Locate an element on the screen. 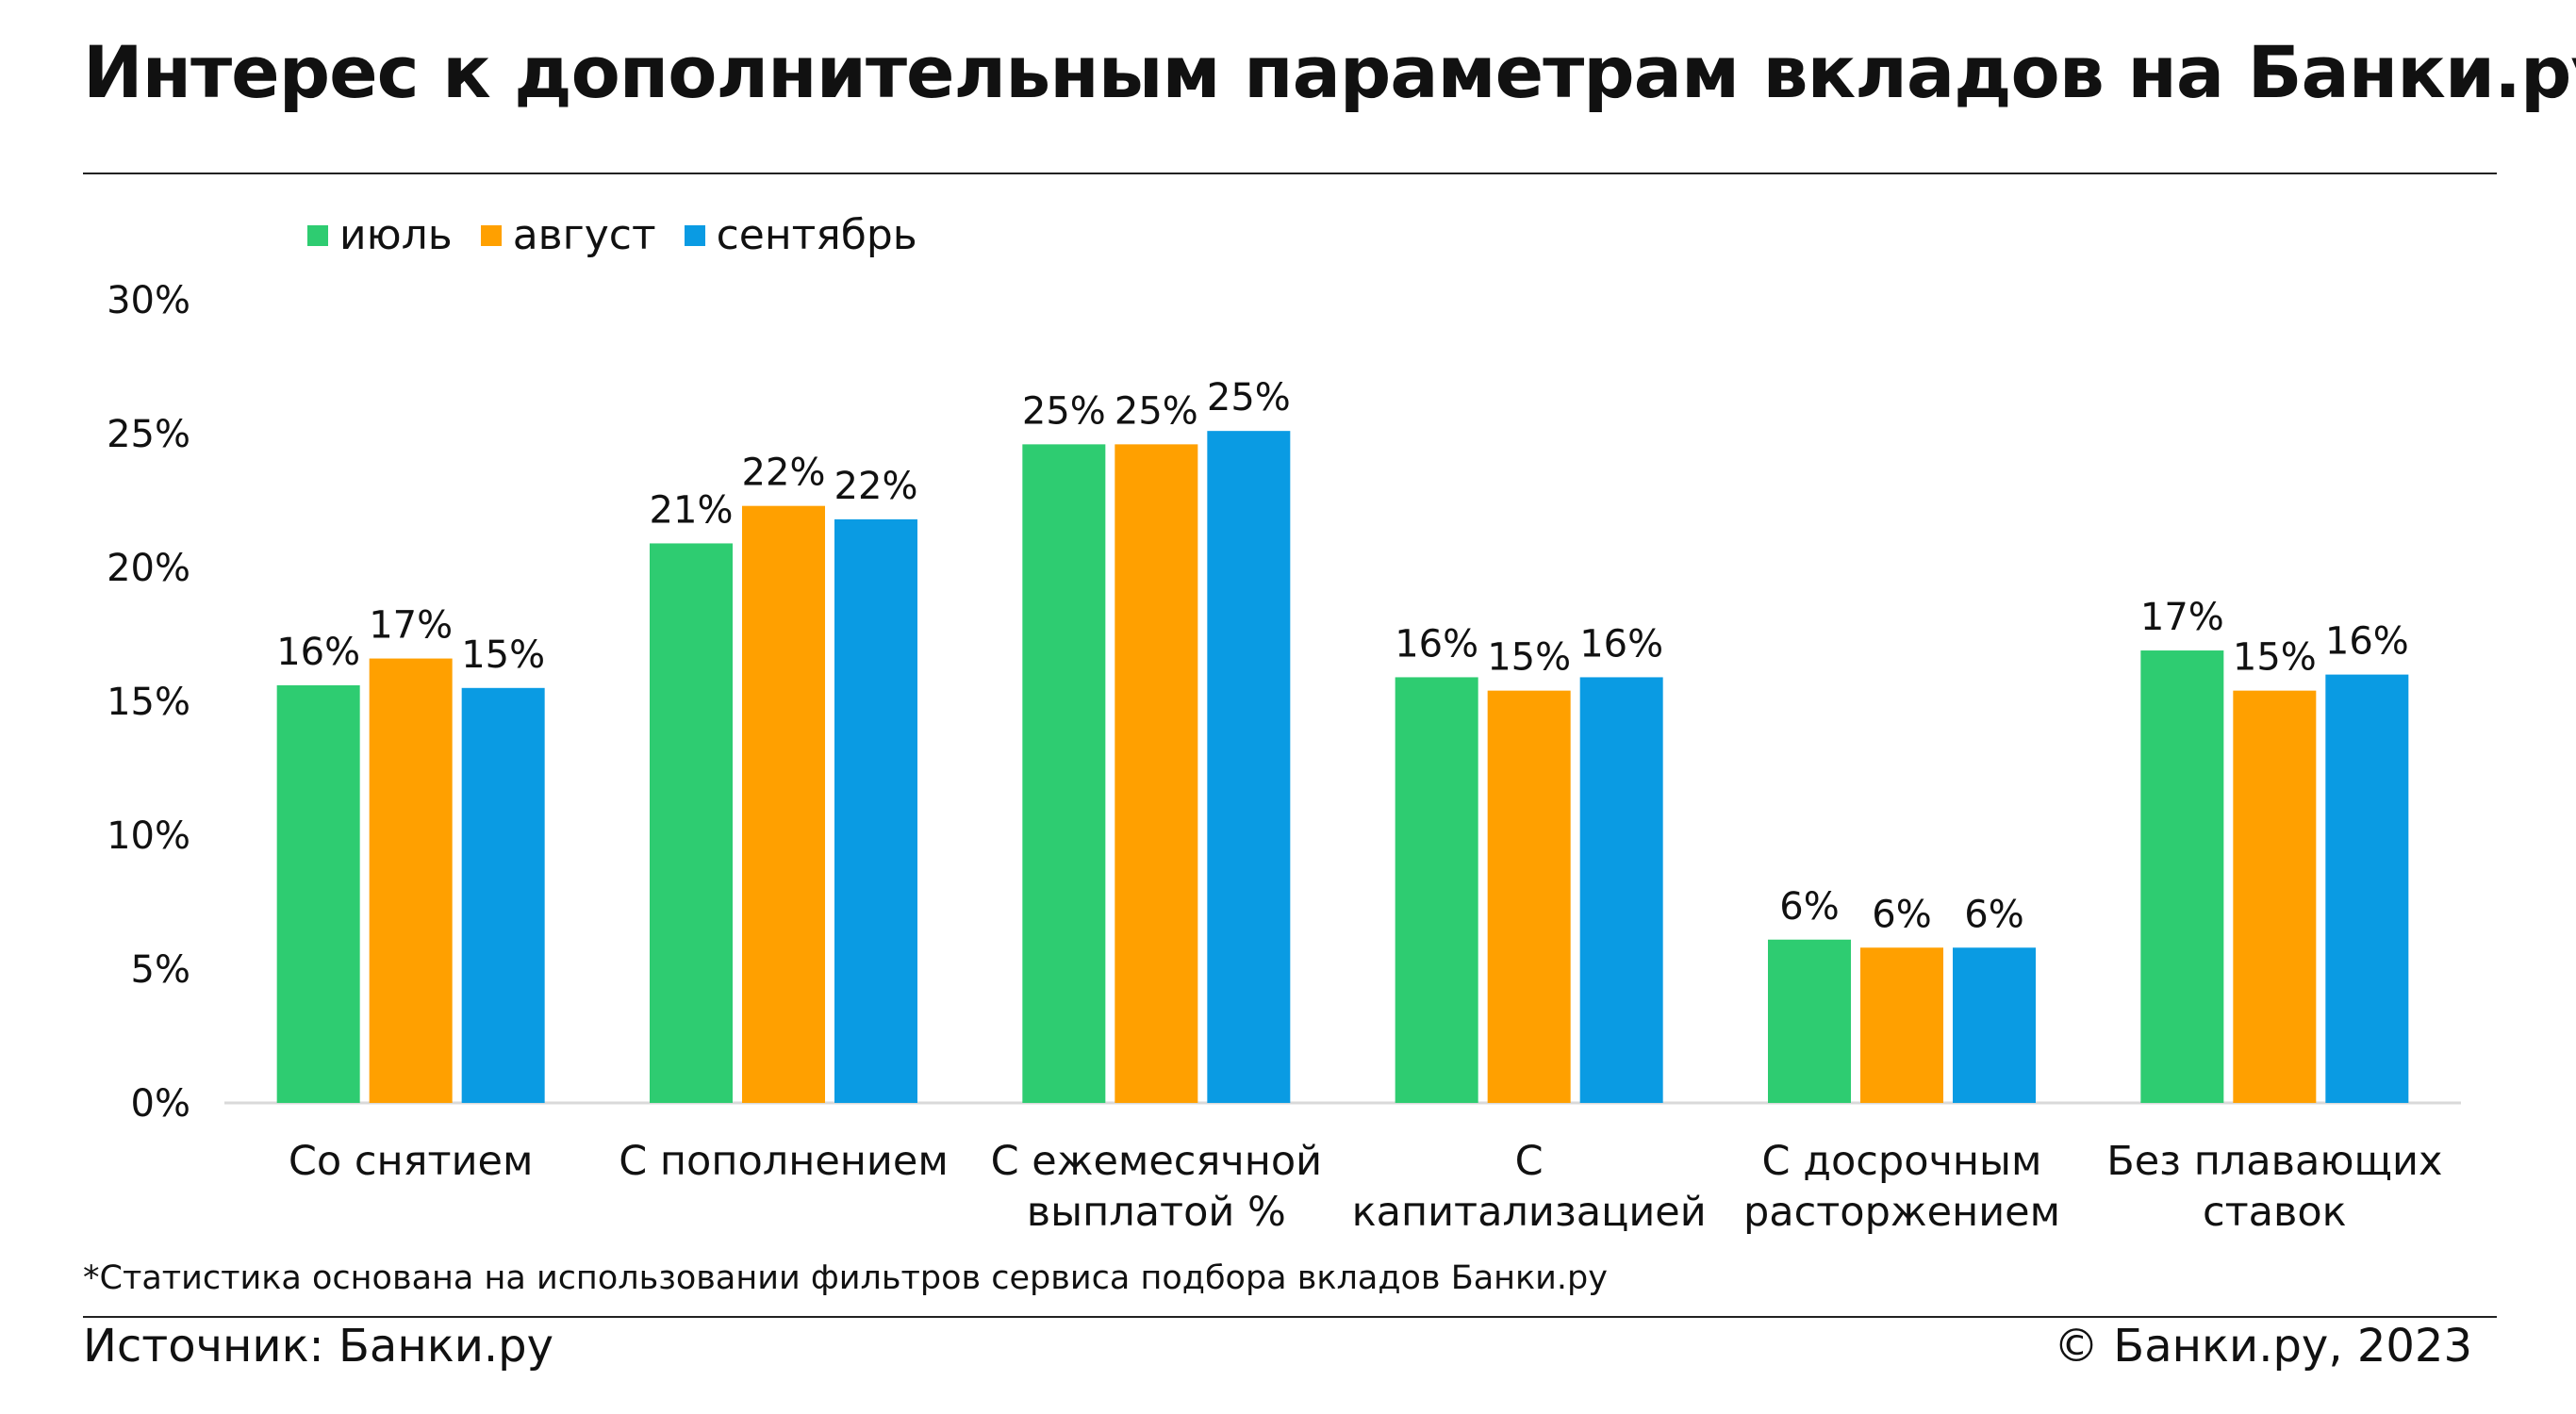 Image resolution: width=2576 pixels, height=1414 pixels. x-category-label: С is located at coordinates (1529, 1161).